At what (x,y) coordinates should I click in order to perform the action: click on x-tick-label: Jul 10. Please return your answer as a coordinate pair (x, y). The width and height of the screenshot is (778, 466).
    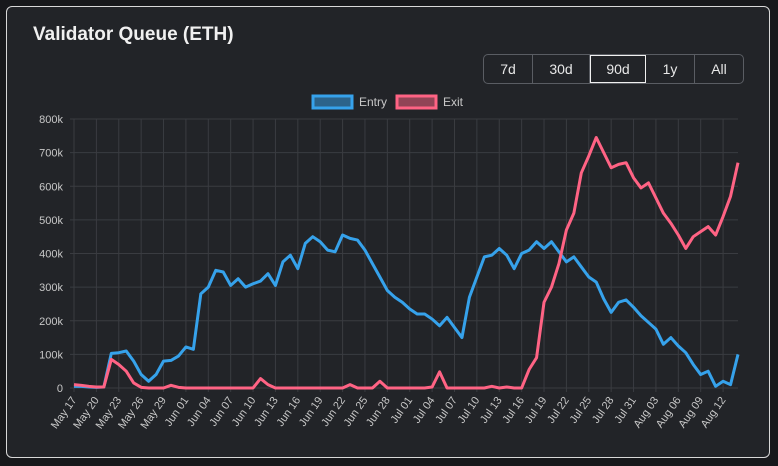
    Looking at the image, I should click on (469, 410).